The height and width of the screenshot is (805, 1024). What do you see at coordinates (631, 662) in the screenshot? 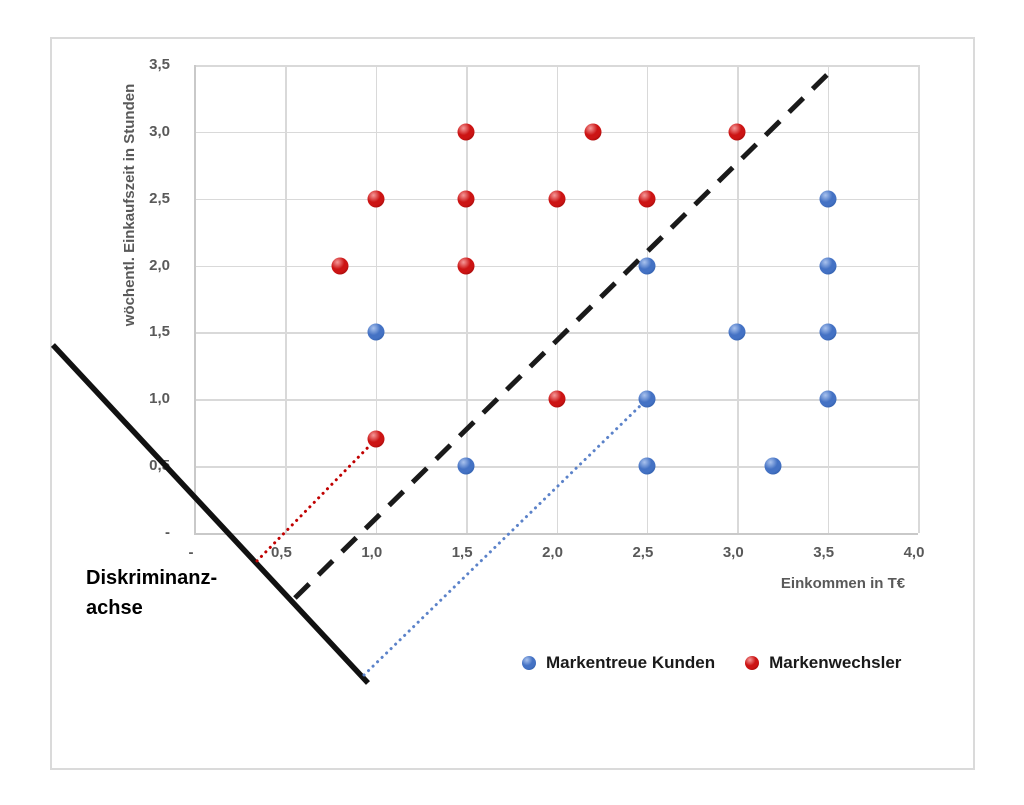
I see `legend-label: Markentreue Kunden` at bounding box center [631, 662].